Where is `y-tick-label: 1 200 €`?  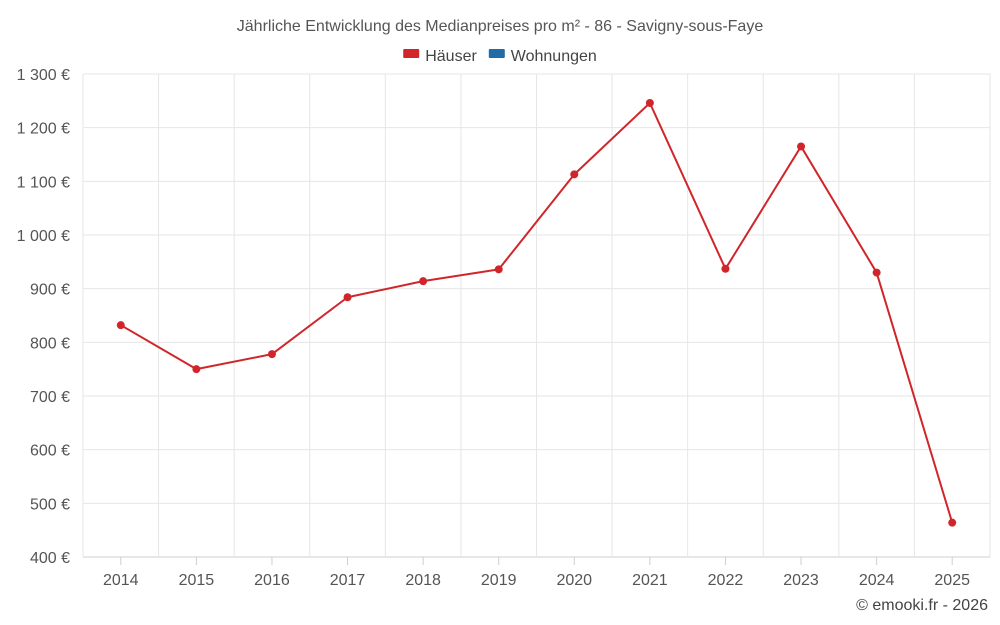
y-tick-label: 1 200 € is located at coordinates (43, 129).